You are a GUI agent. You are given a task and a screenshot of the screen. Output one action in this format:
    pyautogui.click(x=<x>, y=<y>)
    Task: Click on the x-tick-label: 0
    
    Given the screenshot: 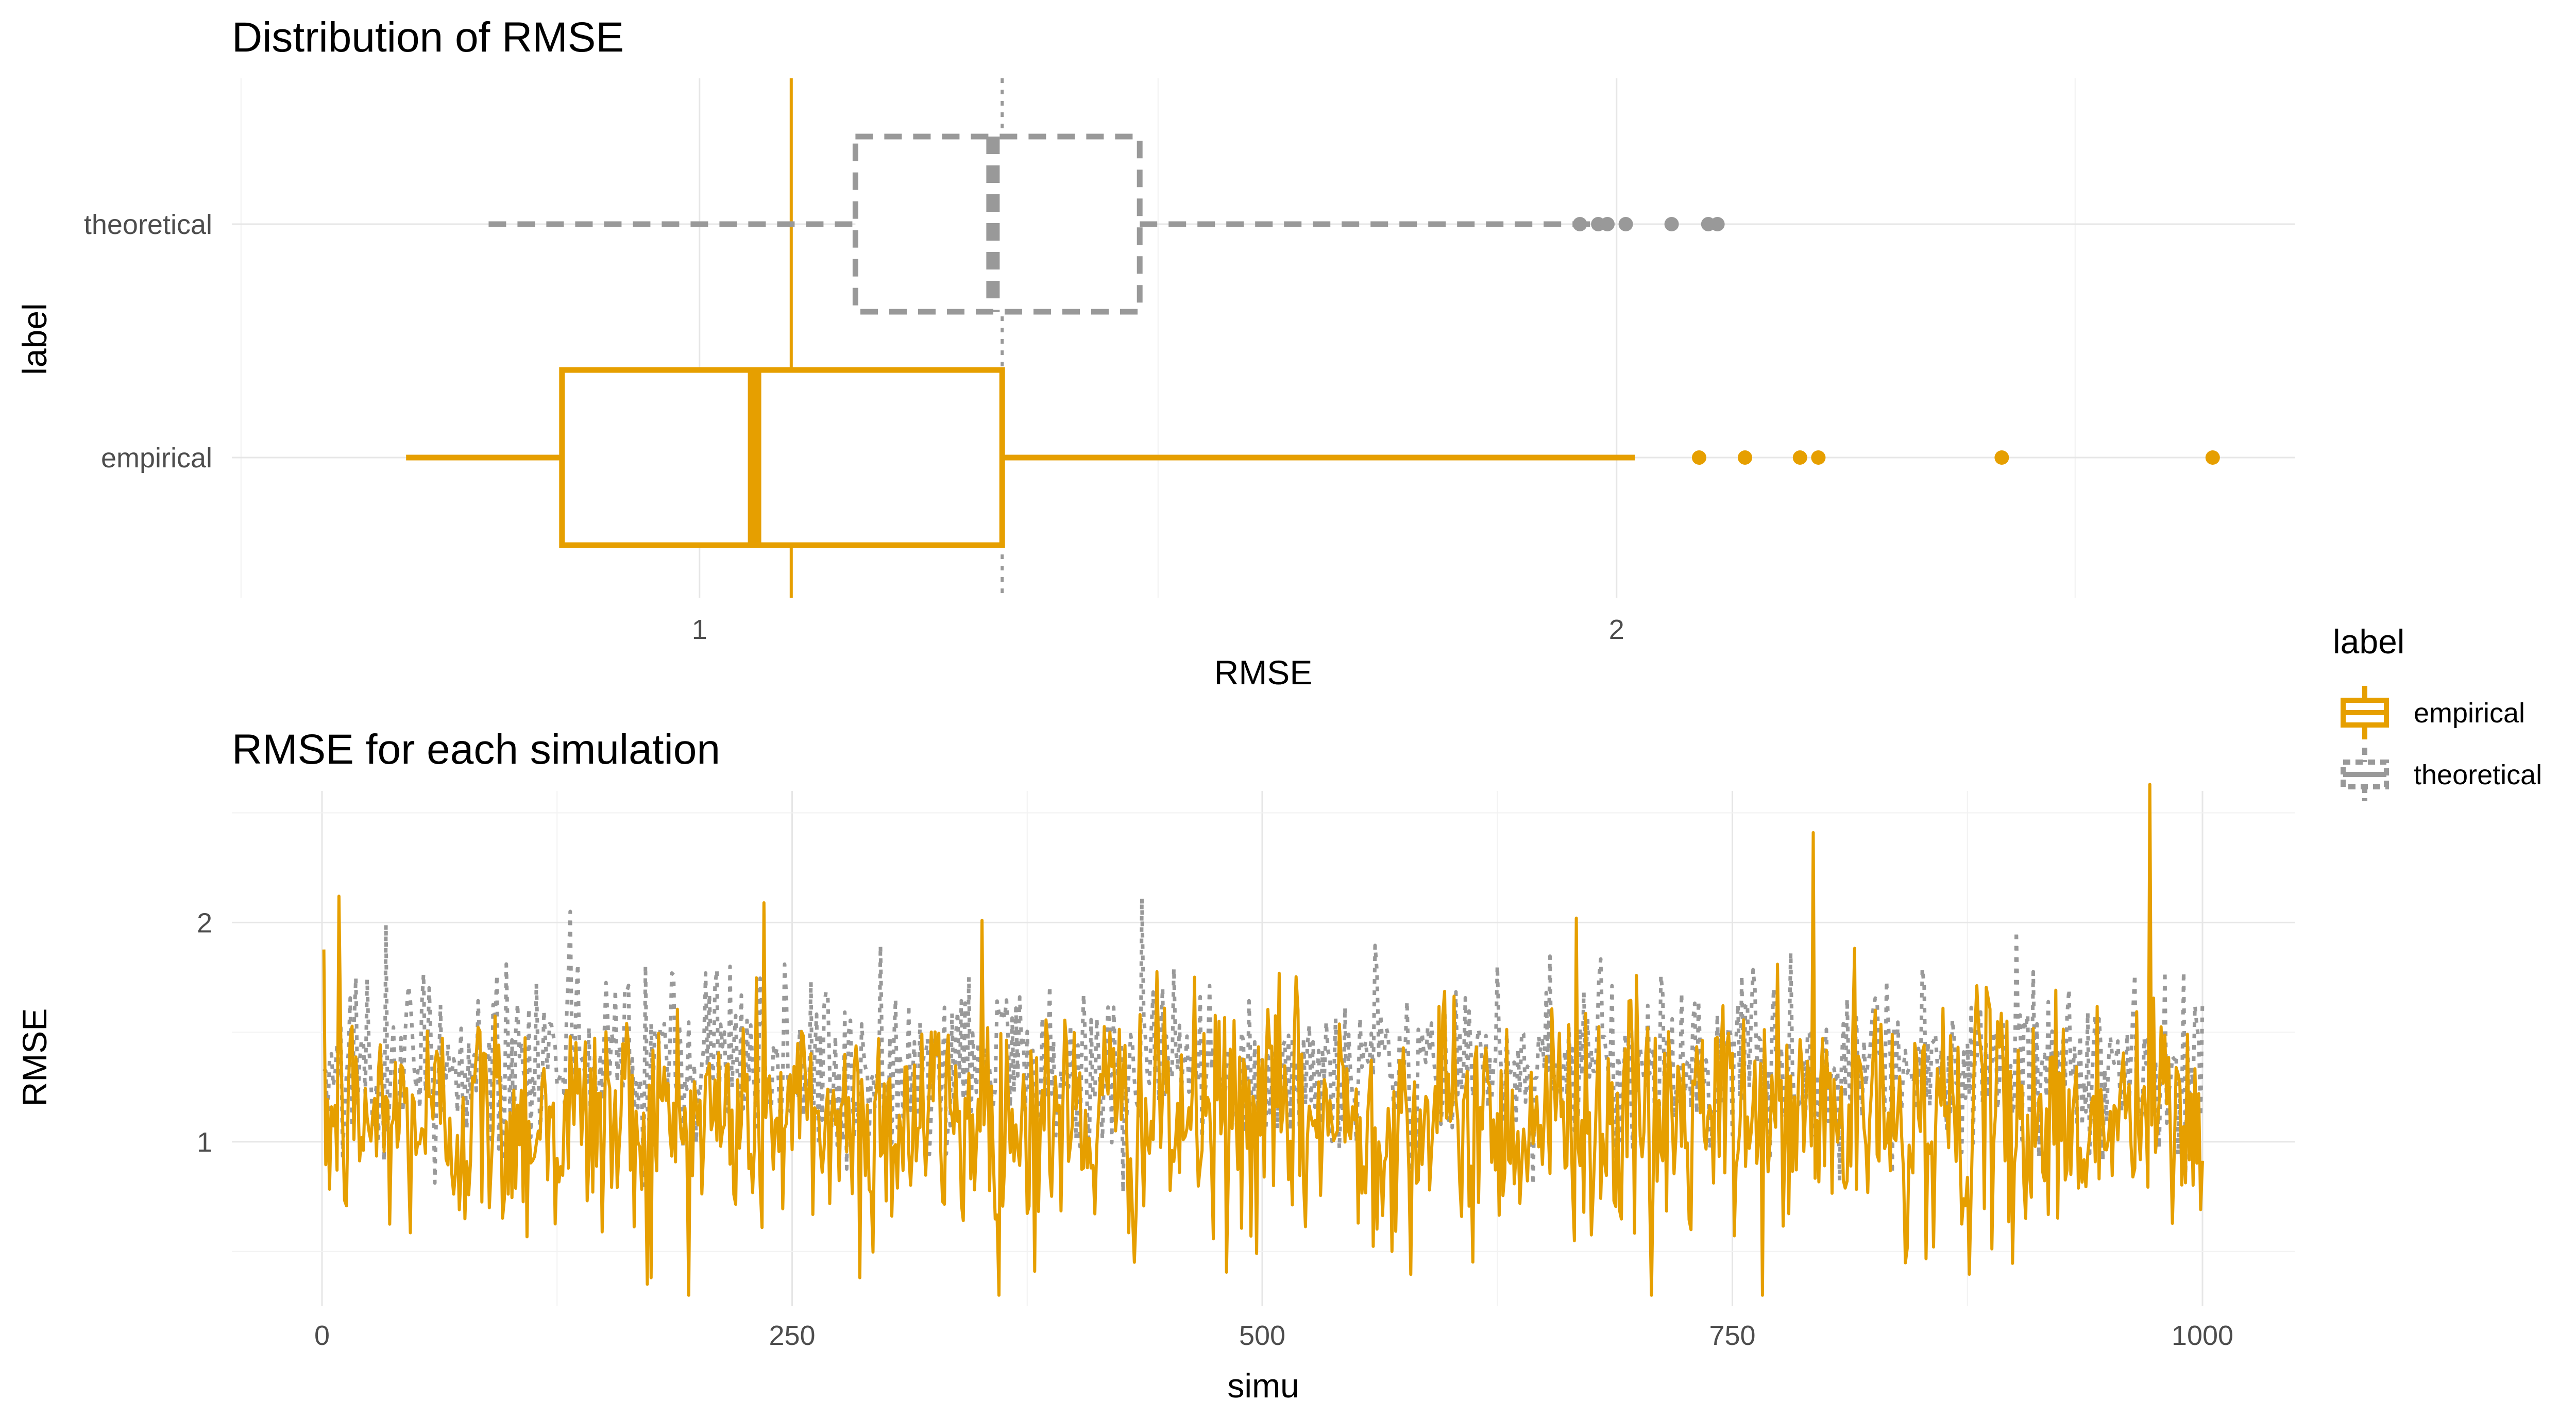 What is the action you would take?
    pyautogui.click(x=322, y=1336)
    